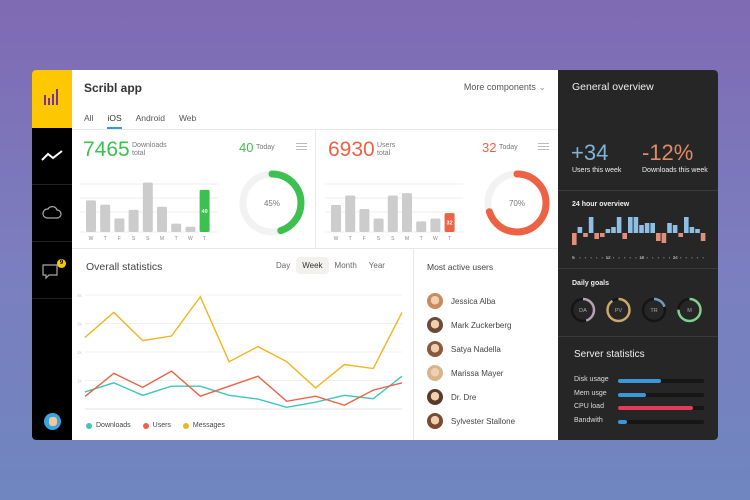 The width and height of the screenshot is (750, 500). I want to click on logo-bar-chart-icon, so click(52, 99).